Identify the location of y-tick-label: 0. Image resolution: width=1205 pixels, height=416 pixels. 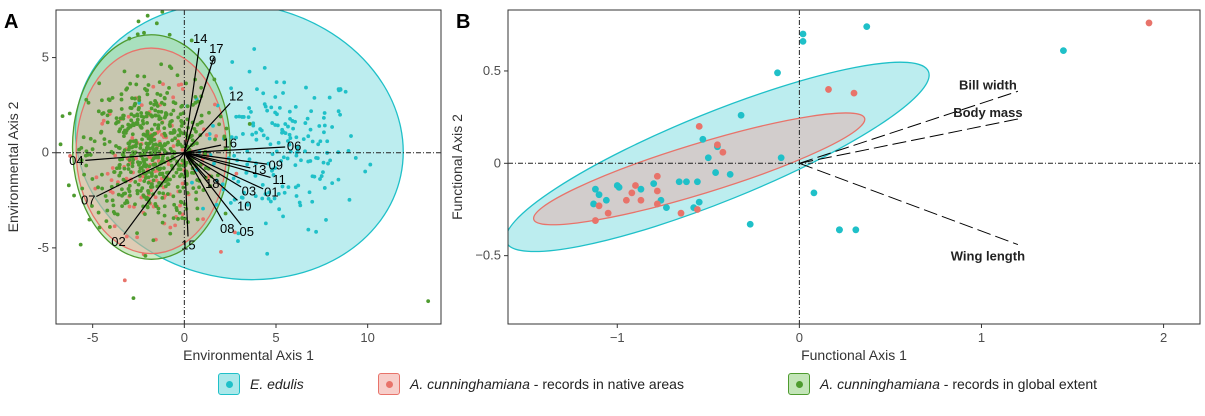
(45, 152).